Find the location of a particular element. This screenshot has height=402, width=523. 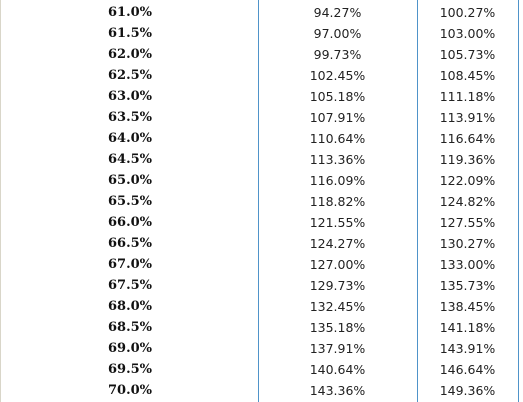

table-row: 69.5% 140.64% 146.64% is located at coordinates (259, 369).